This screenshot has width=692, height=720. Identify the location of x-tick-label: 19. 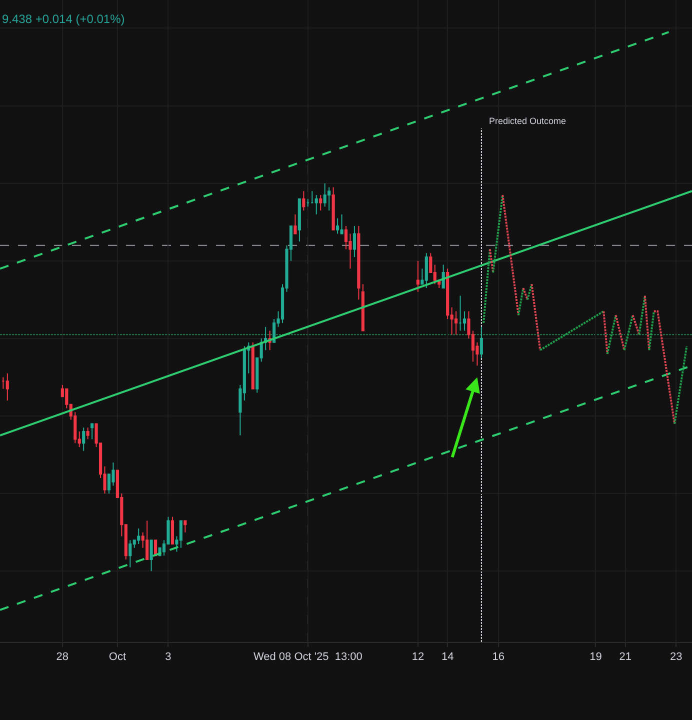
(596, 657).